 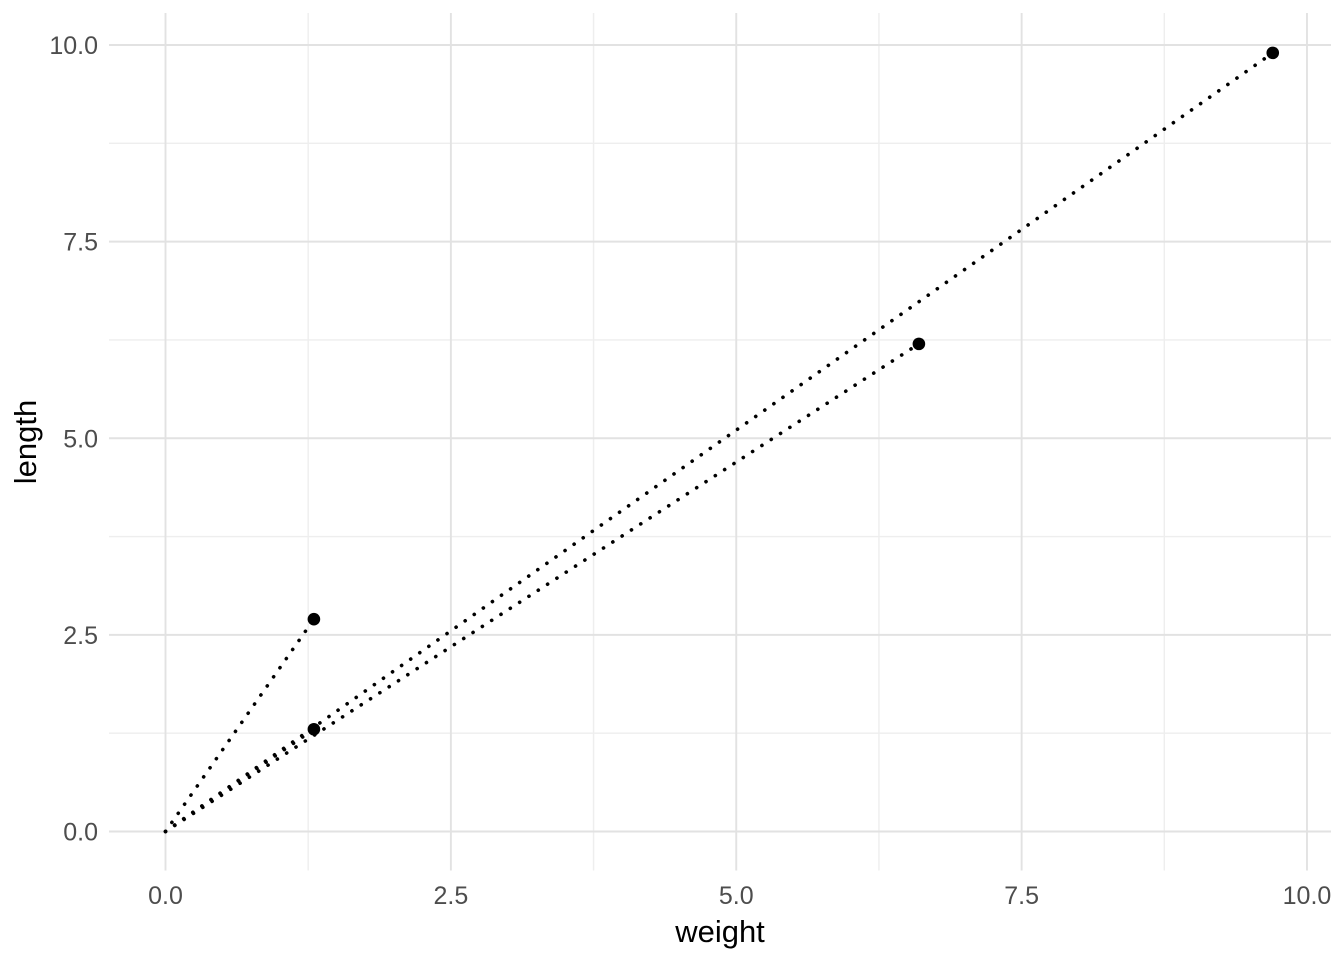 What do you see at coordinates (450, 896) in the screenshot?
I see `x-tick-label: 2.5` at bounding box center [450, 896].